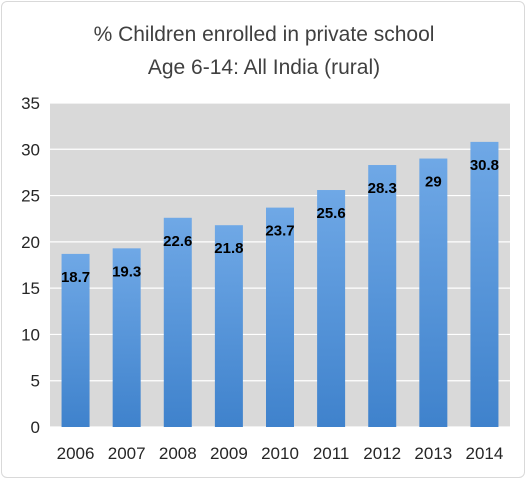  What do you see at coordinates (382, 296) in the screenshot?
I see `bar-2012` at bounding box center [382, 296].